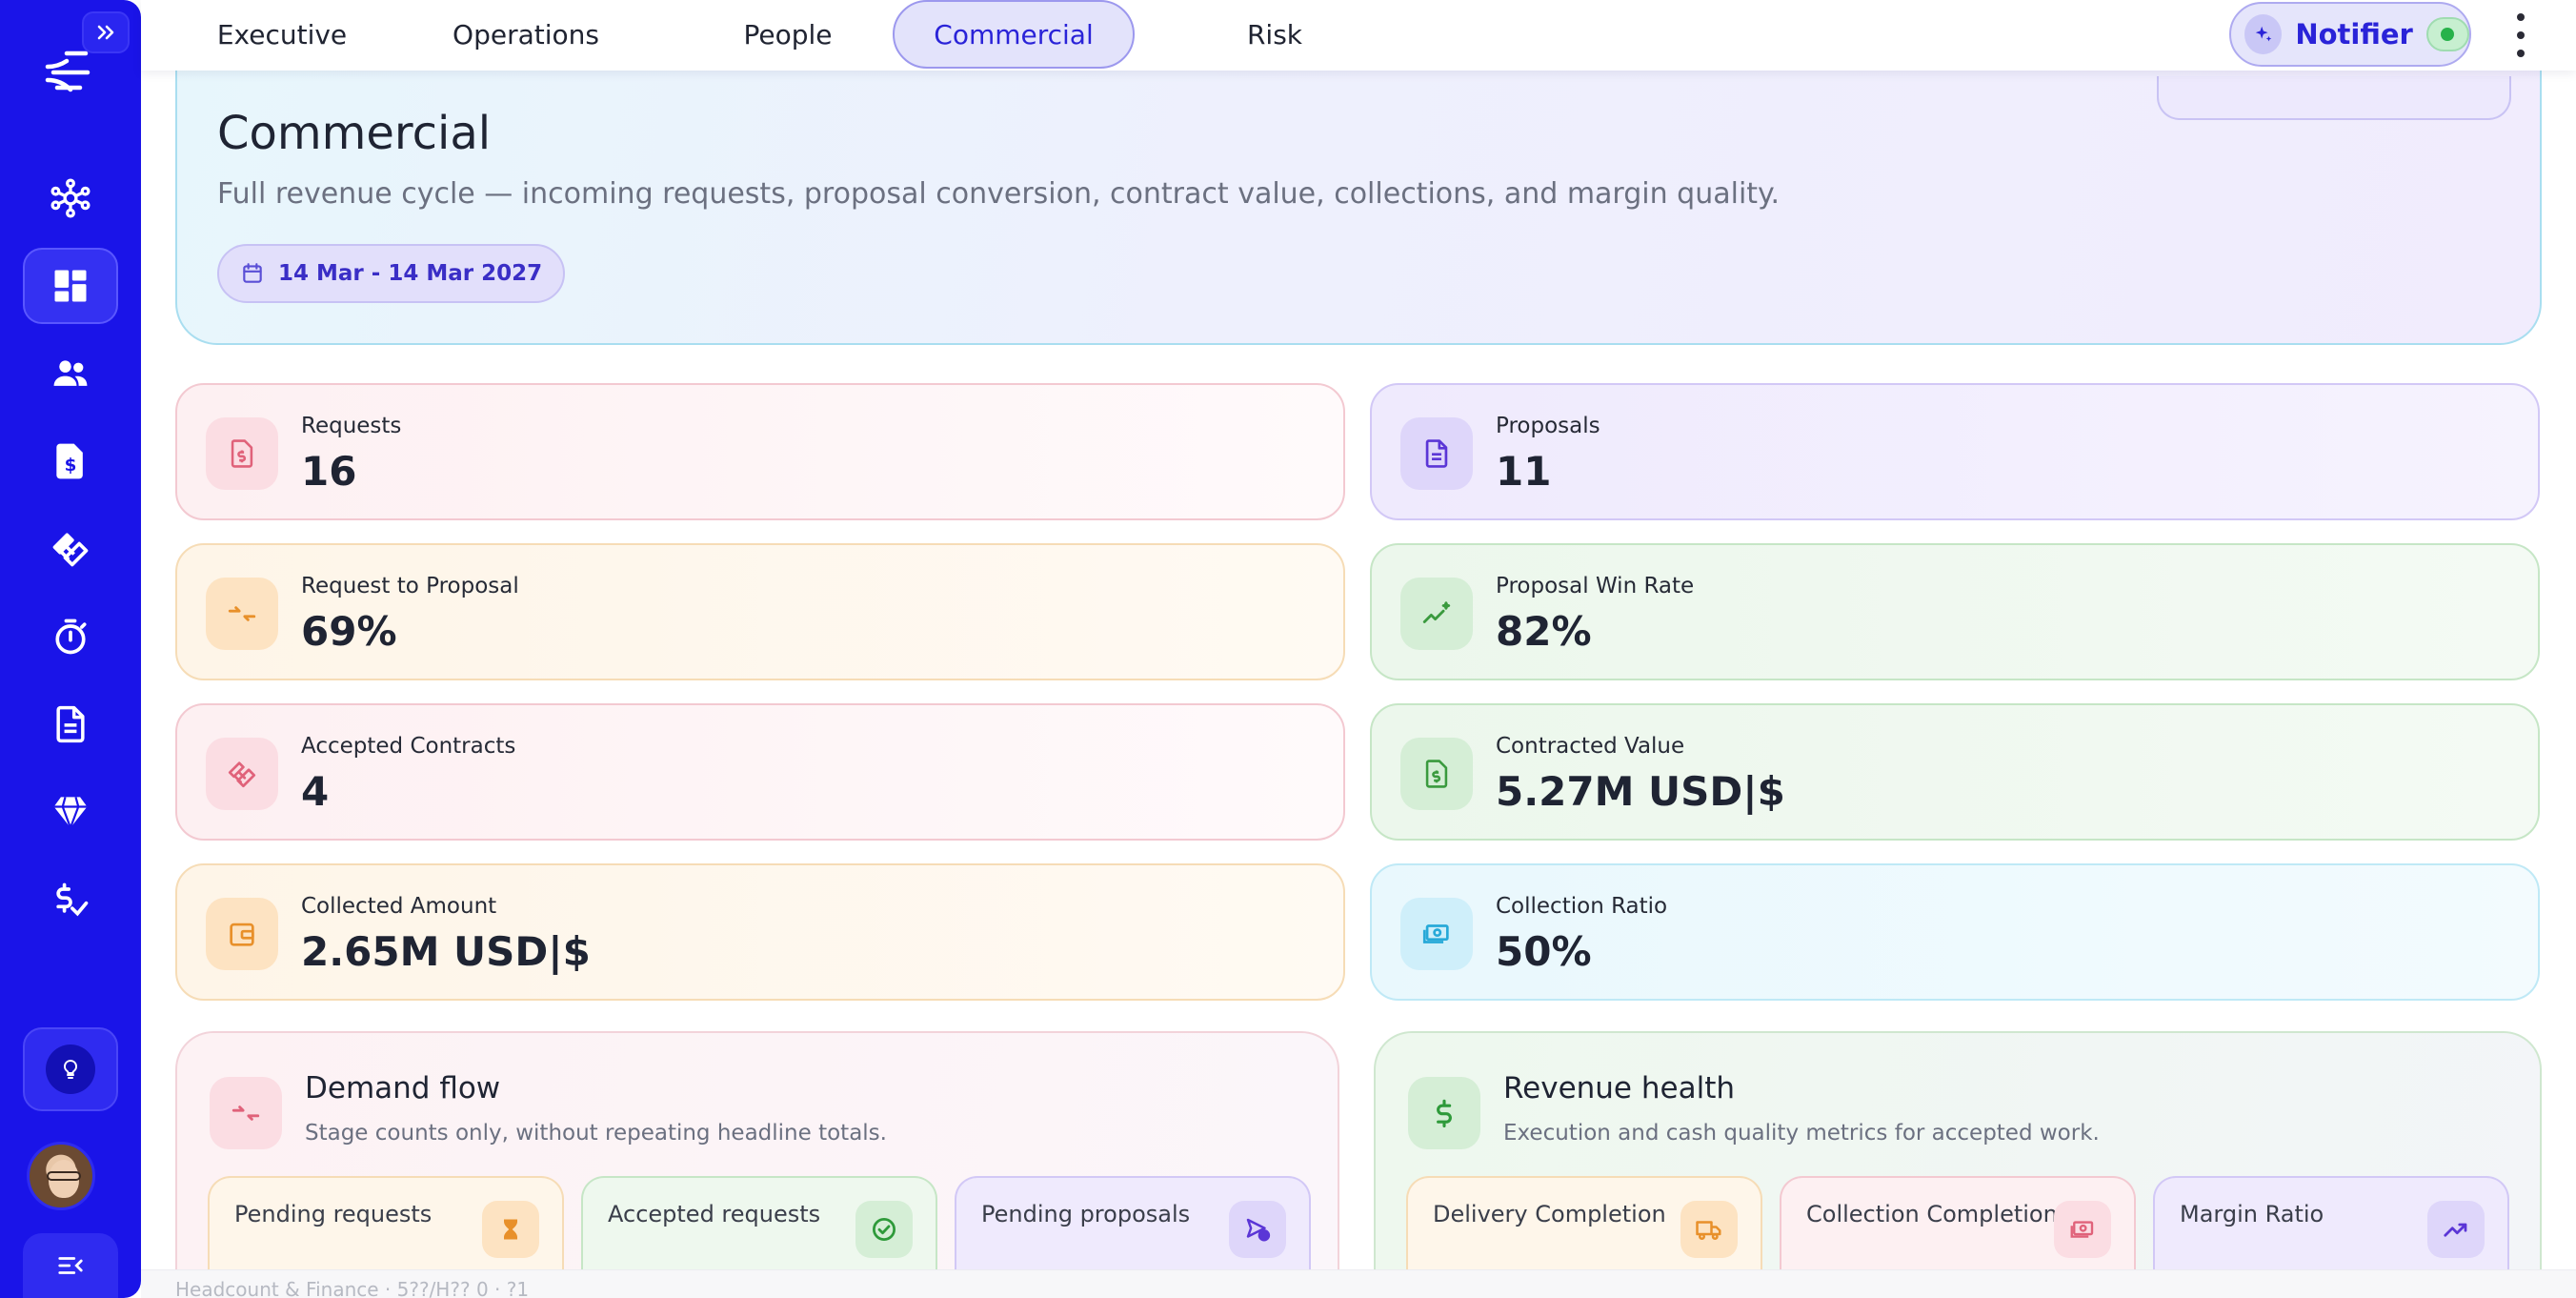  Describe the element at coordinates (1437, 774) in the screenshot. I see `contract-dollar-icon` at that location.